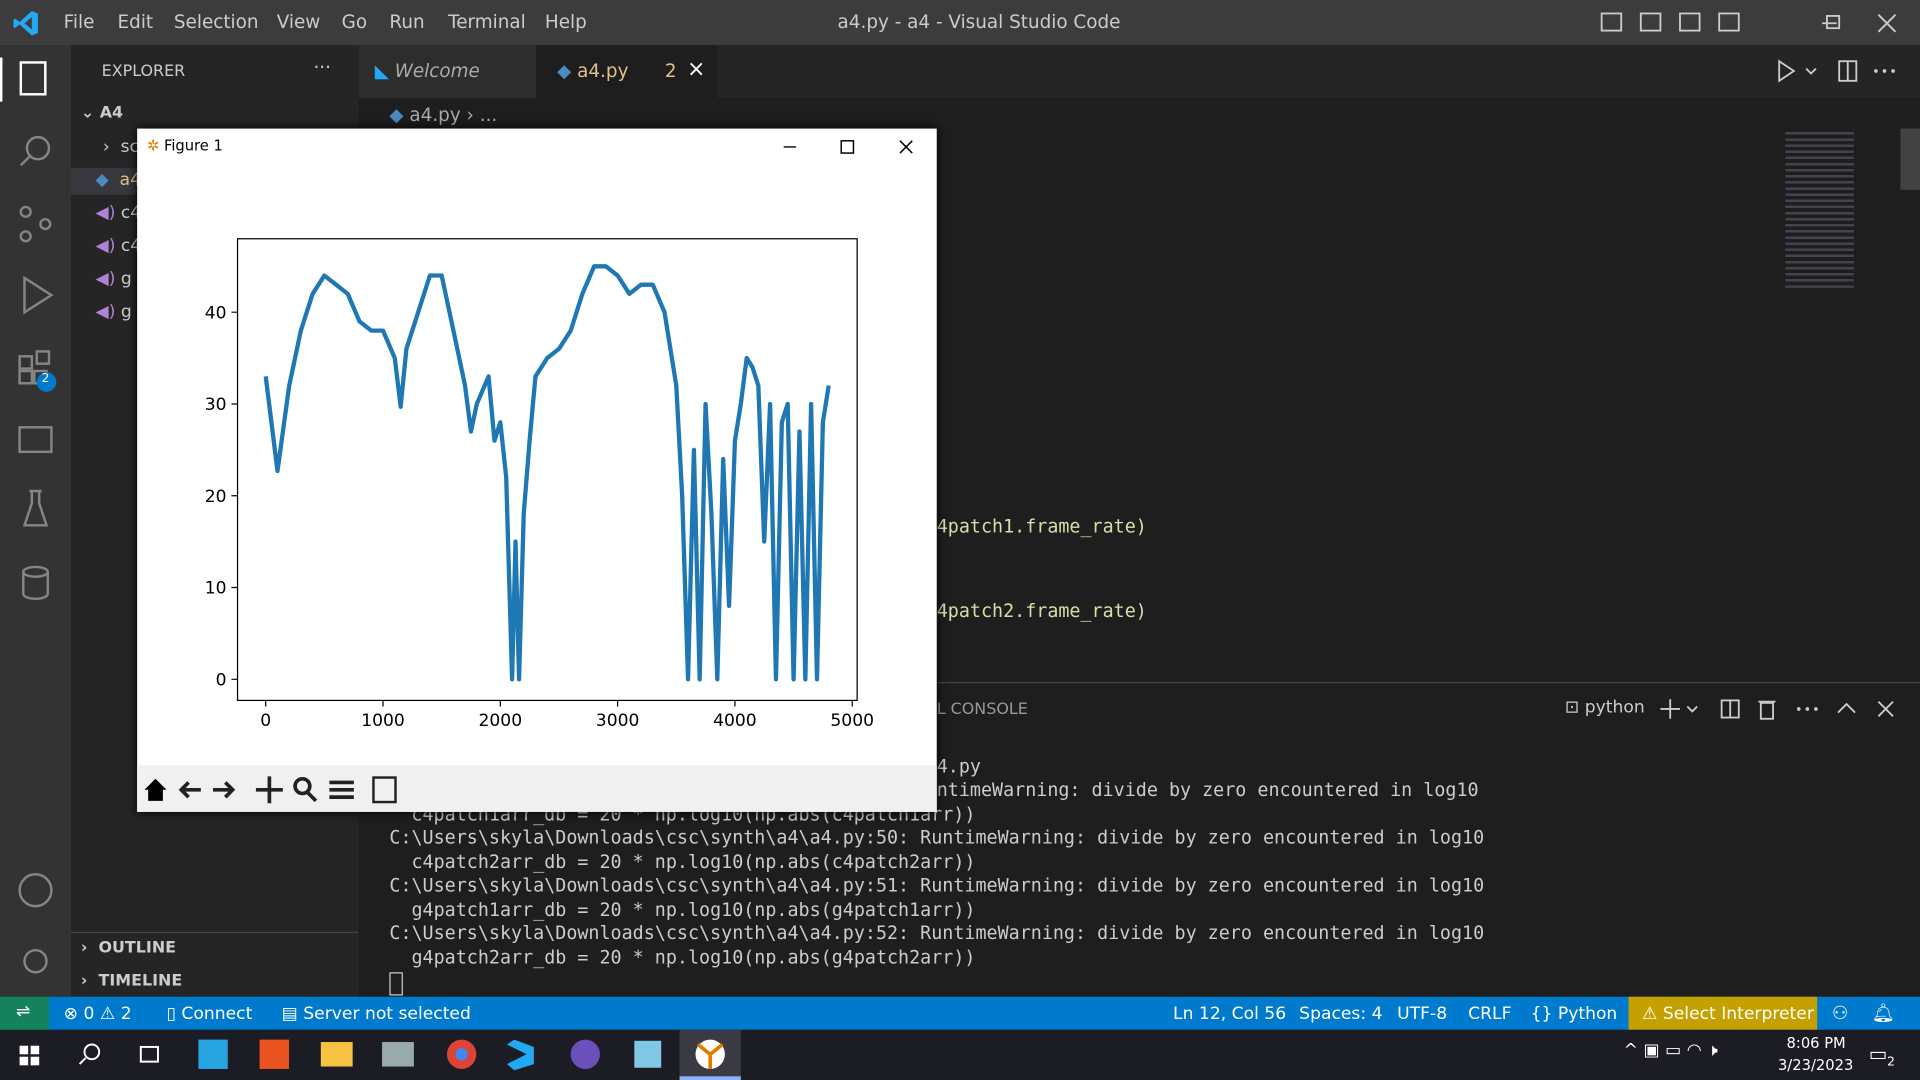  I want to click on x-tick-label: 5000, so click(852, 721).